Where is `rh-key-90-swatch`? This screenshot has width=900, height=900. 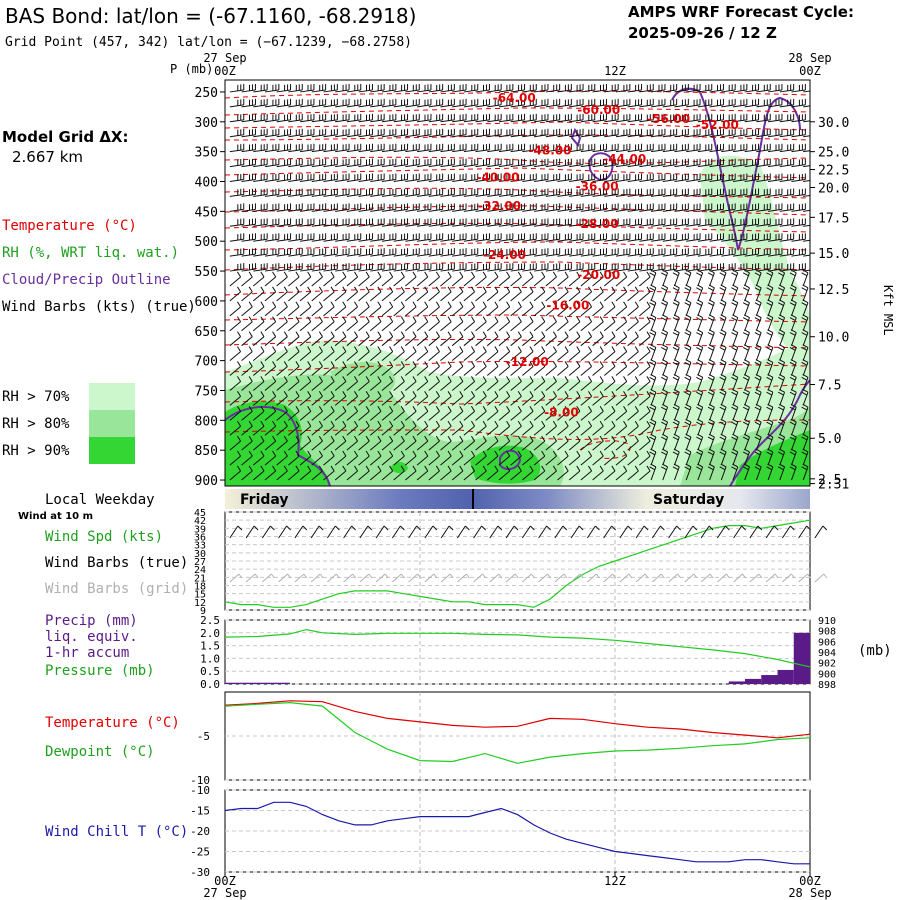 rh-key-90-swatch is located at coordinates (112, 450).